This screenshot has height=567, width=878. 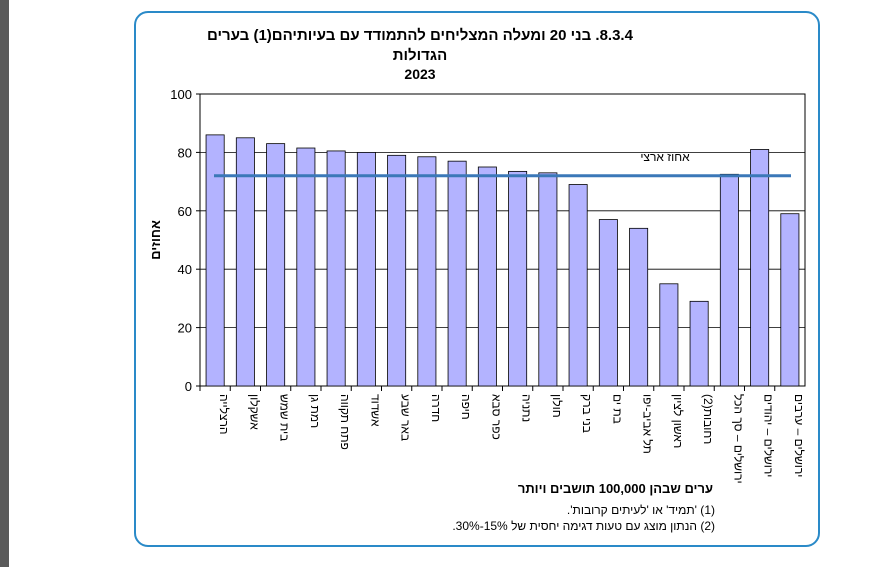 What do you see at coordinates (678, 421) in the screenshot?
I see `x-tick-label: ראשון לציון` at bounding box center [678, 421].